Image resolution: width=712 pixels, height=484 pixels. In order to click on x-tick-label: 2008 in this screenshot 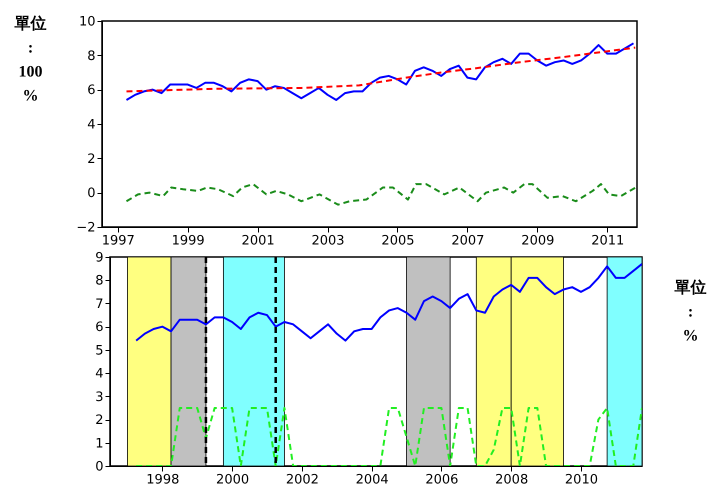, I will do `click(511, 478)`.